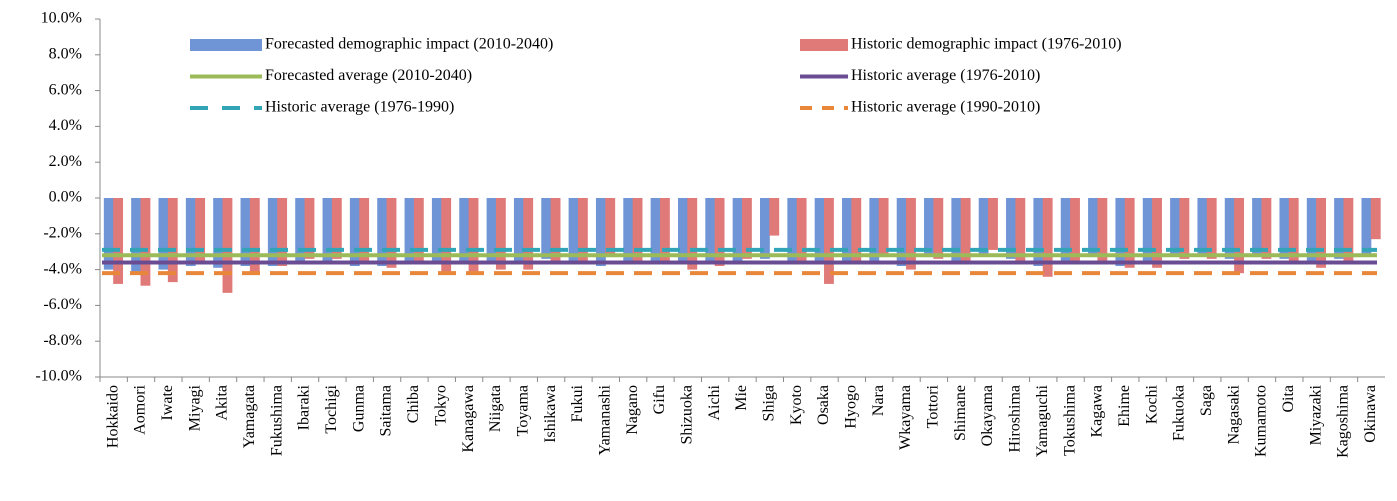 This screenshot has height=501, width=1397. What do you see at coordinates (62, 232) in the screenshot?
I see `y-tick-label: -2.0%` at bounding box center [62, 232].